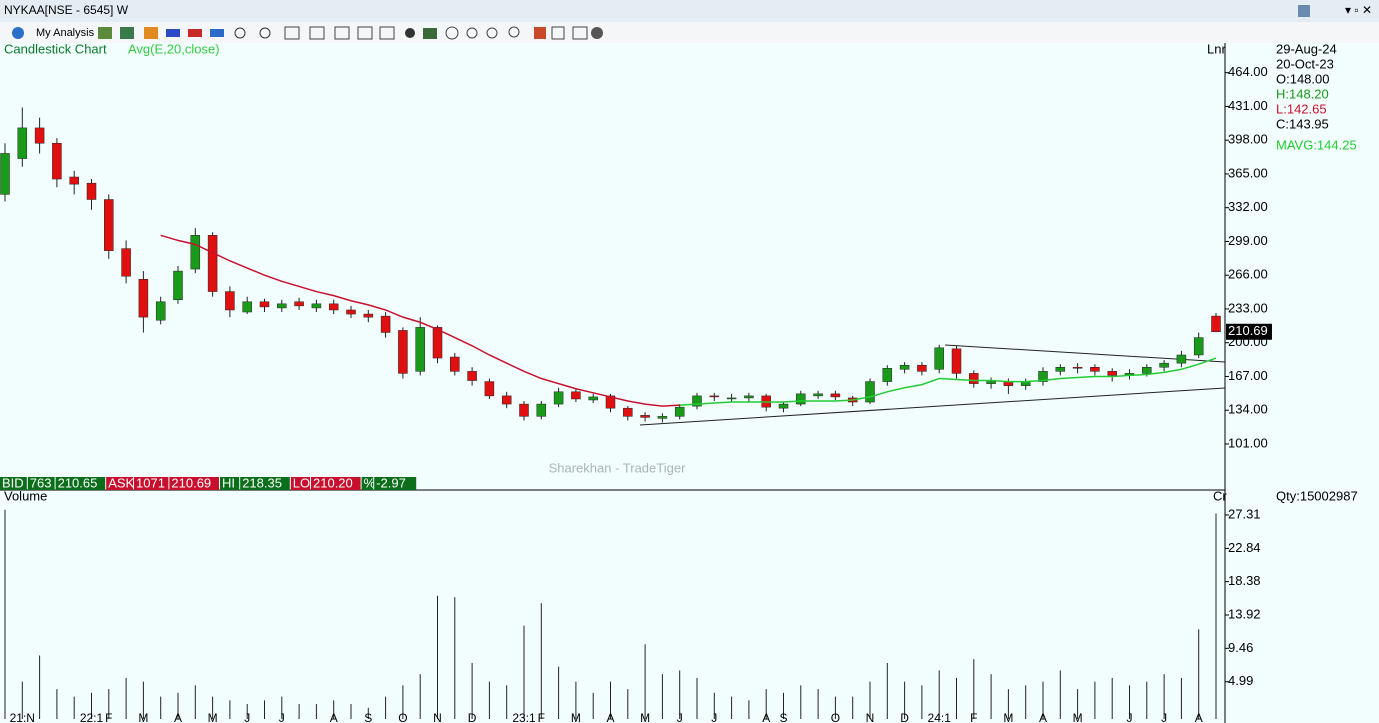  What do you see at coordinates (1244, 613) in the screenshot?
I see `y-tick-label: 13.92` at bounding box center [1244, 613].